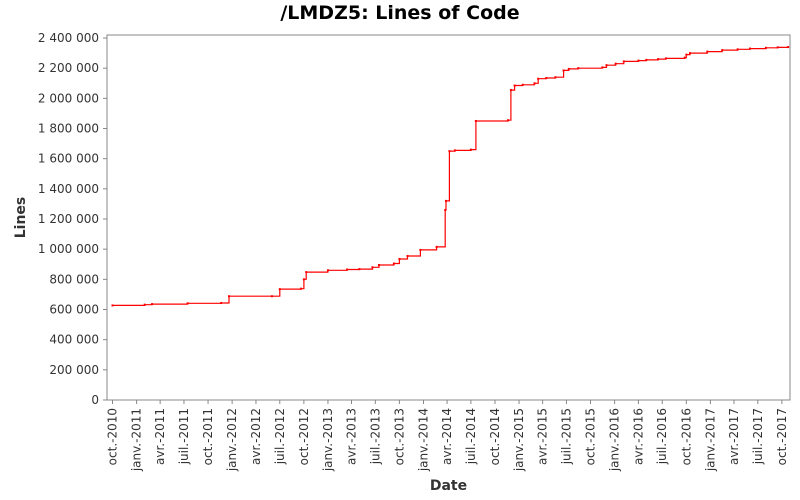 The width and height of the screenshot is (800, 500). What do you see at coordinates (782, 436) in the screenshot?
I see `x-tick-label: oct.-2017` at bounding box center [782, 436].